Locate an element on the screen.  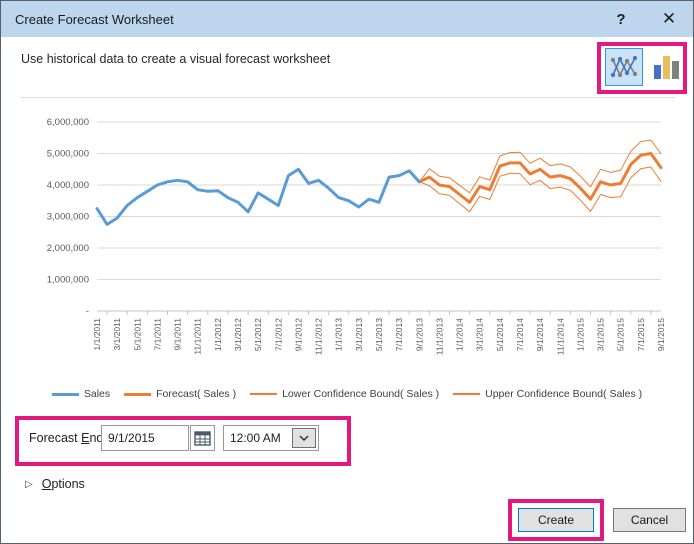
svg-text: 3/1/2013 is located at coordinates (359, 334).